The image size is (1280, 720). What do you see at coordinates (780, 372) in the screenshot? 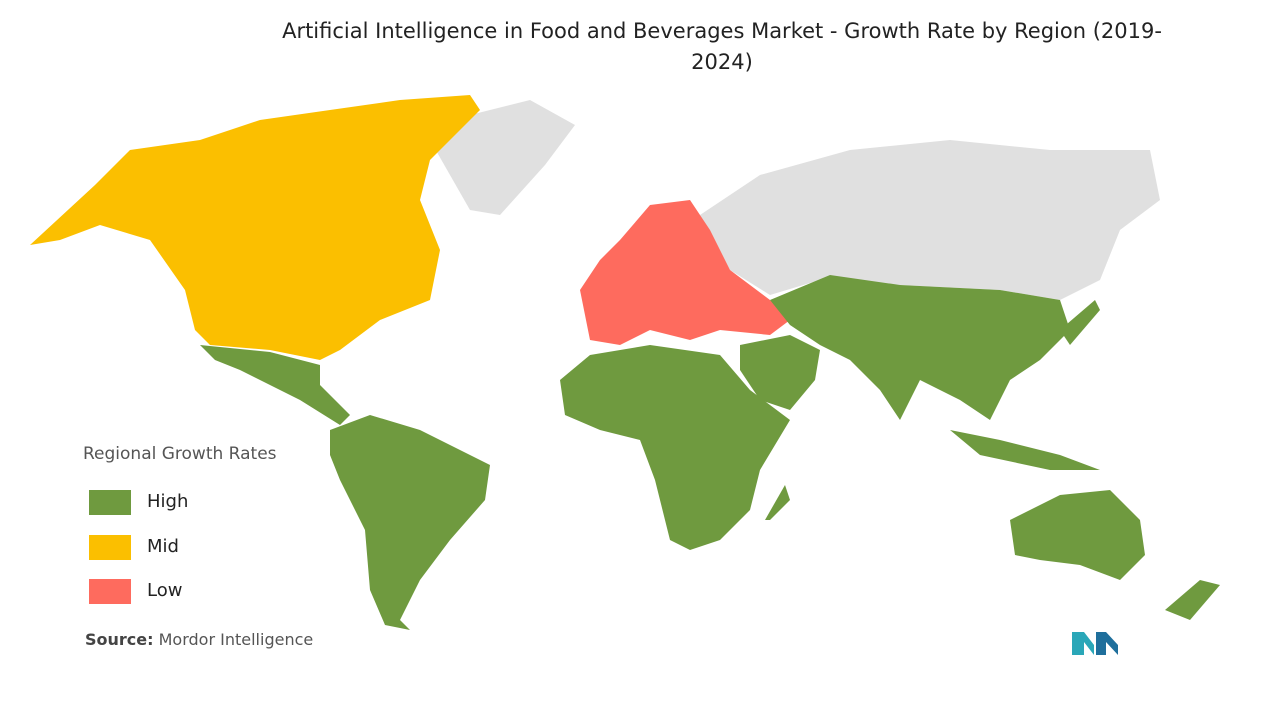
I see `middle-east` at bounding box center [780, 372].